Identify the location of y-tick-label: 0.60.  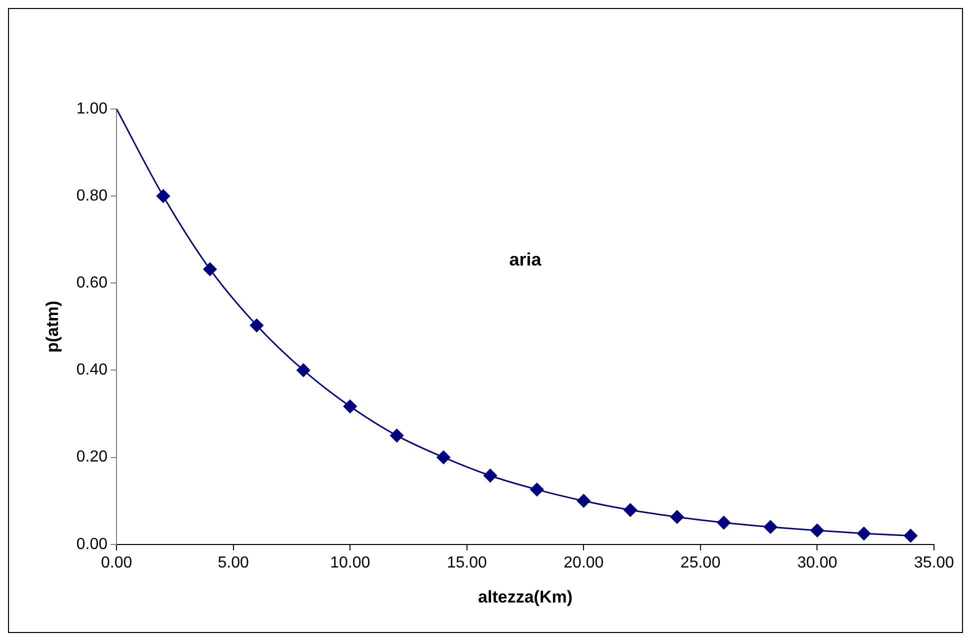
(92, 283).